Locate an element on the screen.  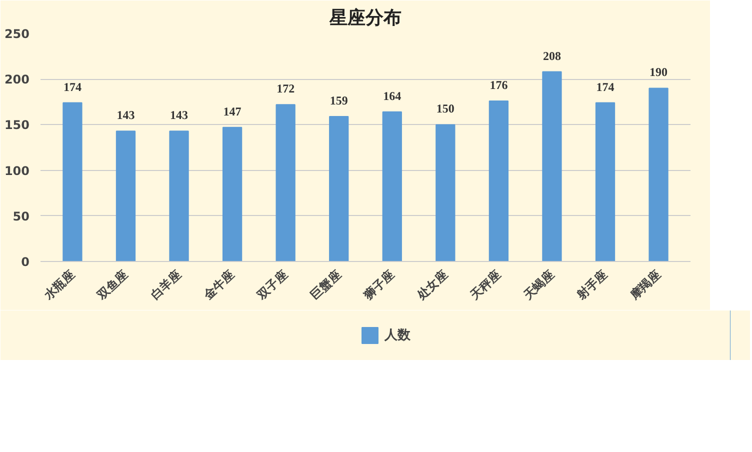
y-tick-label: 200 is located at coordinates (17, 79).